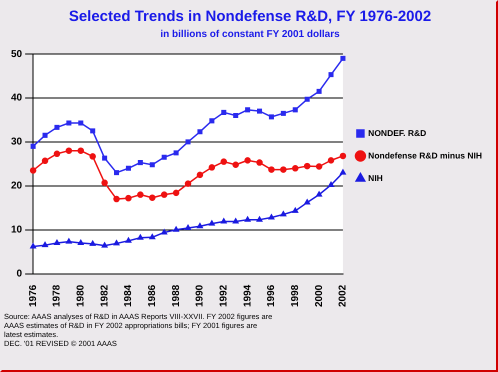  Describe the element at coordinates (33, 296) in the screenshot. I see `x-tick-label: 1976` at that location.